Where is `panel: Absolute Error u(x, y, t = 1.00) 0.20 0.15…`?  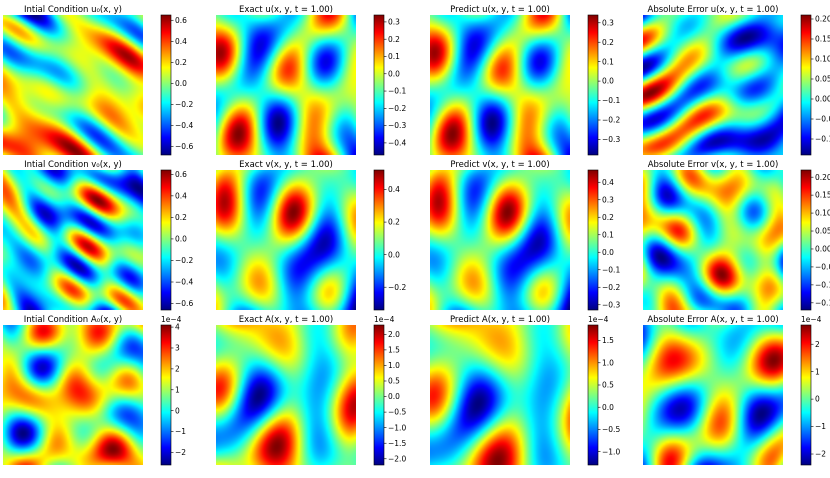 panel: Absolute Error u(x, y, t = 1.00) 0.20 0.15… is located at coordinates (736, 80).